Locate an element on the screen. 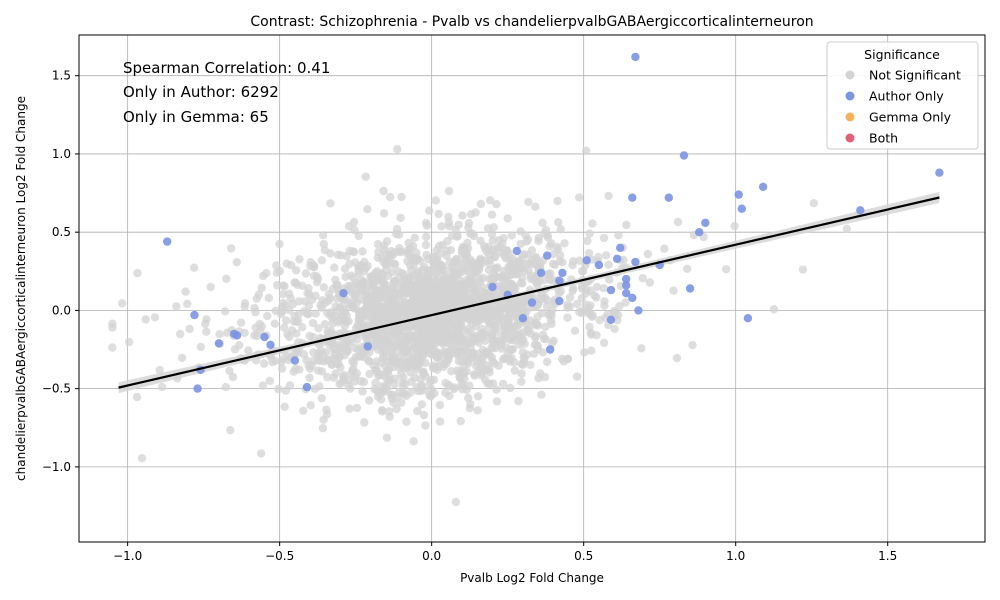 Image resolution: width=1000 pixels, height=600 pixels. x-tick-label: −0.5 is located at coordinates (279, 556).